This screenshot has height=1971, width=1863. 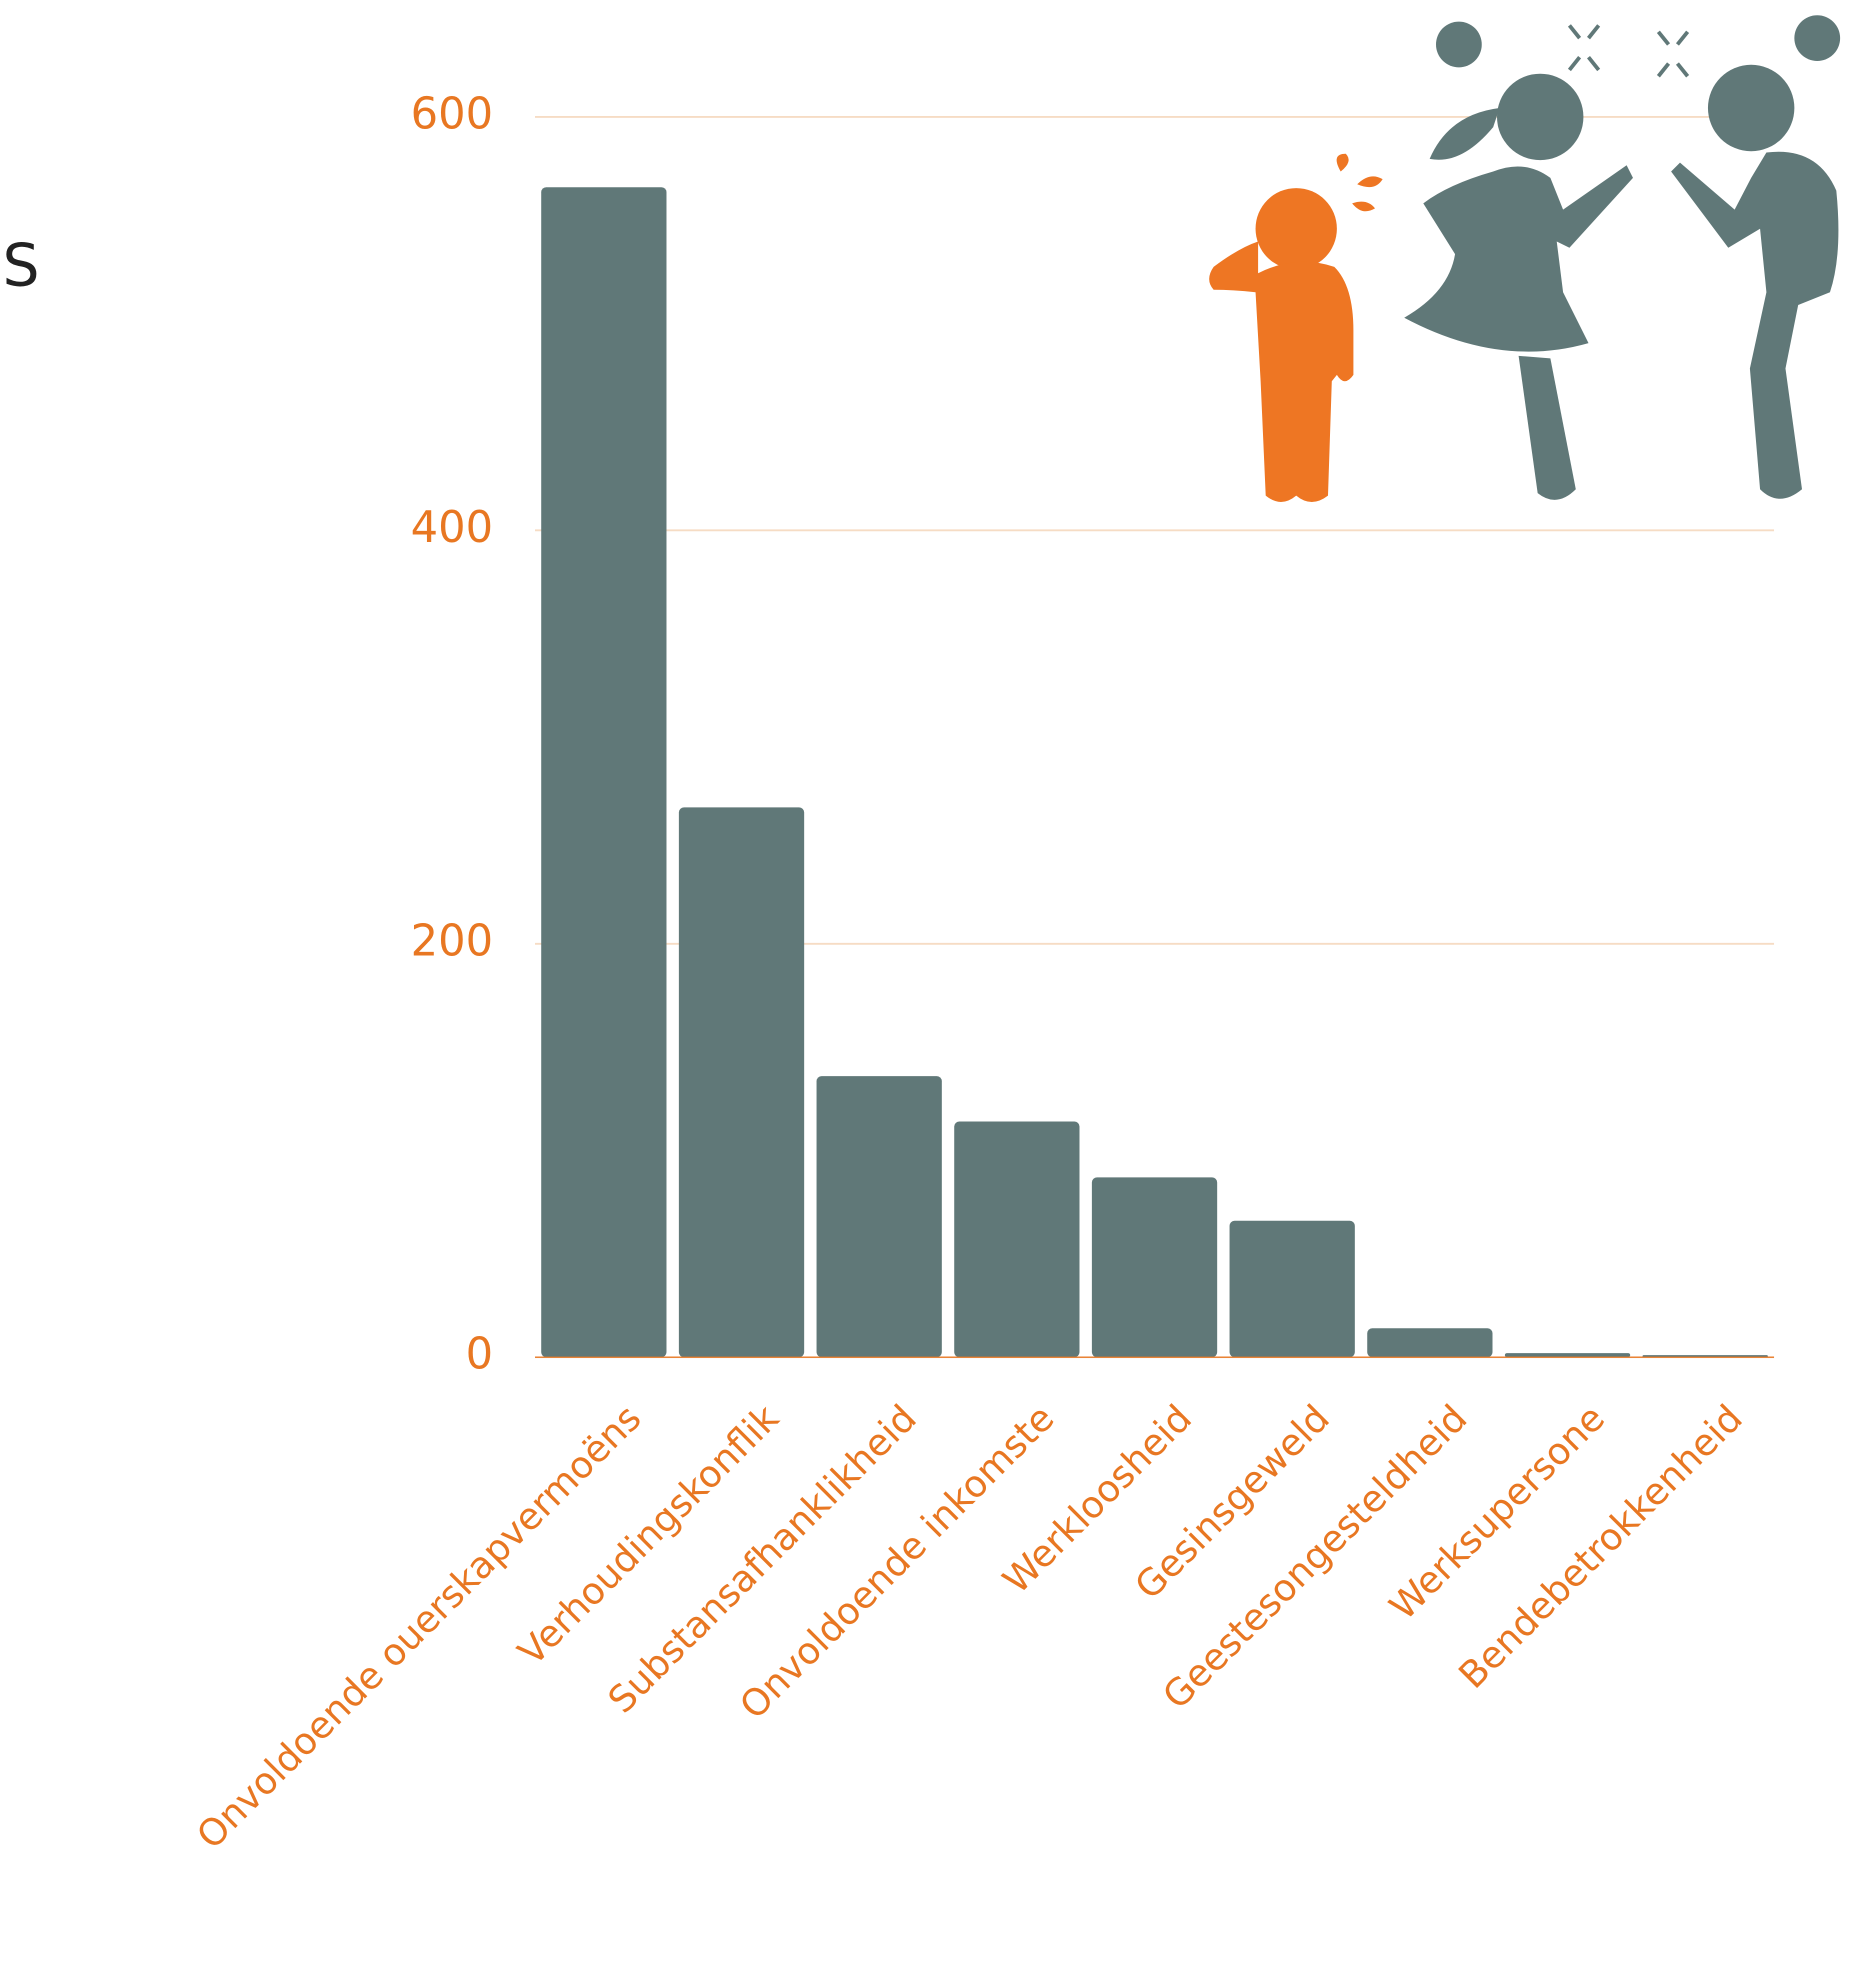 I want to click on illustration, so click(x=1525, y=258).